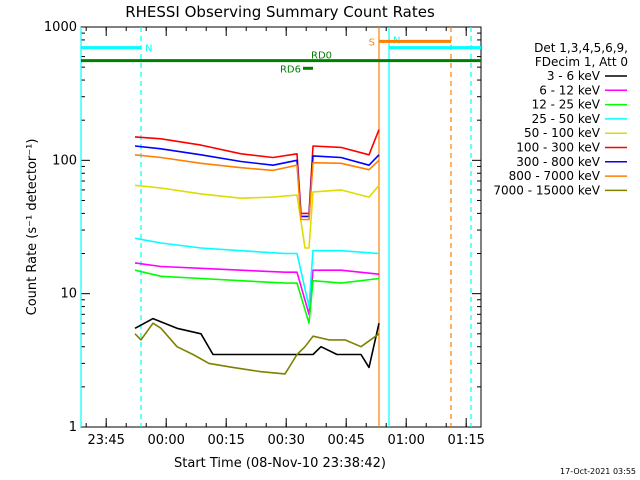 The image size is (640, 480). I want to click on y-tick-label: 1, so click(73, 427).